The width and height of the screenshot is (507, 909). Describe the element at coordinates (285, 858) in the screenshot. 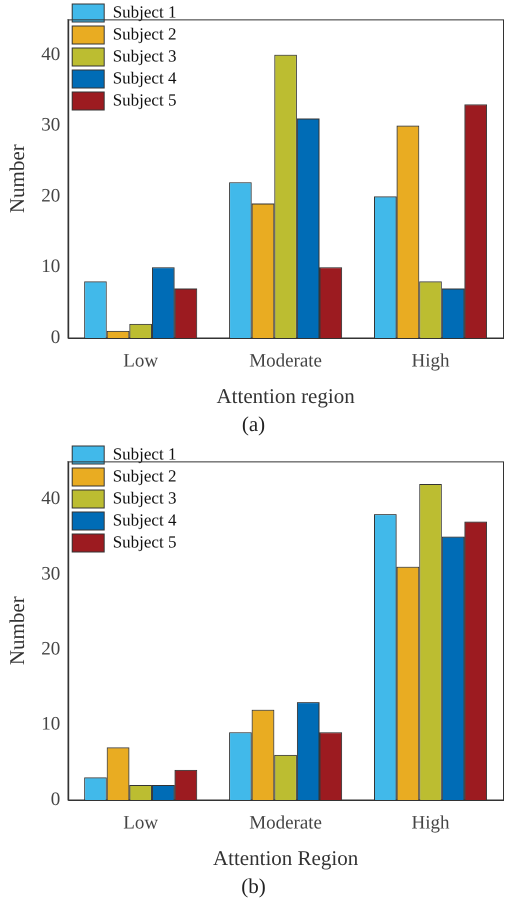

I see `x-axis-title: Attention Region` at that location.